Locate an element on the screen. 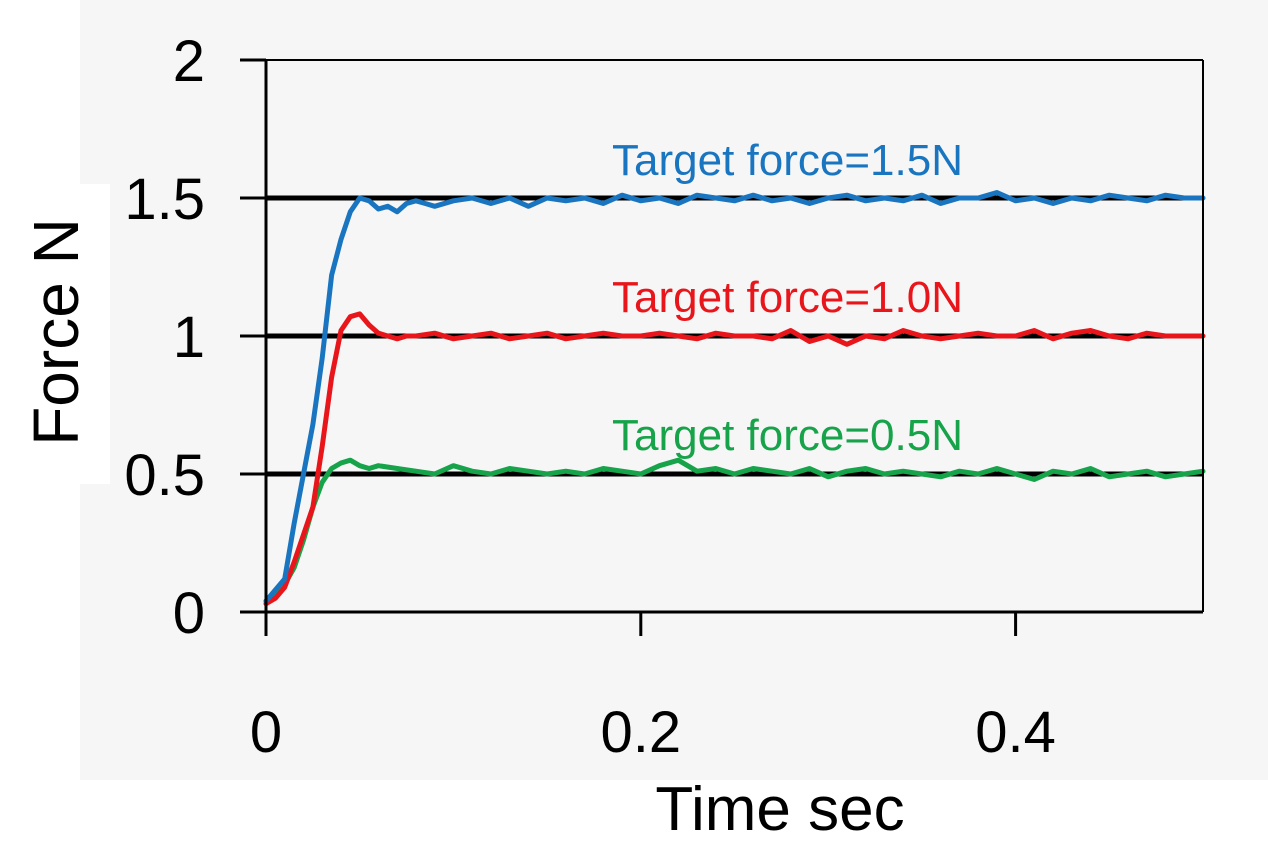 The height and width of the screenshot is (862, 1268). x-tick-label-1: 0.2 is located at coordinates (640, 732).